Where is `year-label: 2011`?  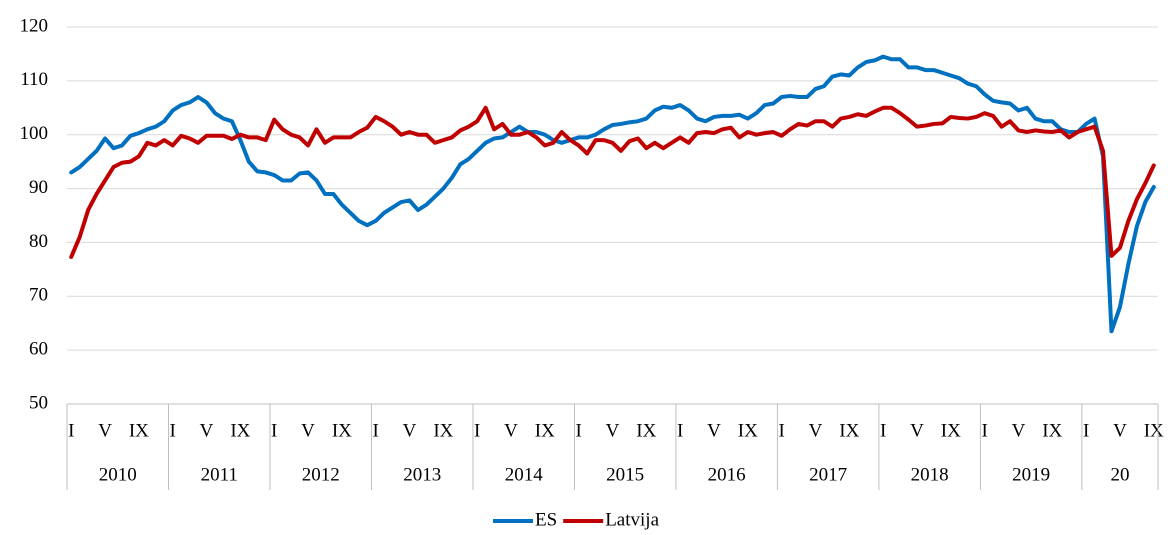 year-label: 2011 is located at coordinates (219, 474).